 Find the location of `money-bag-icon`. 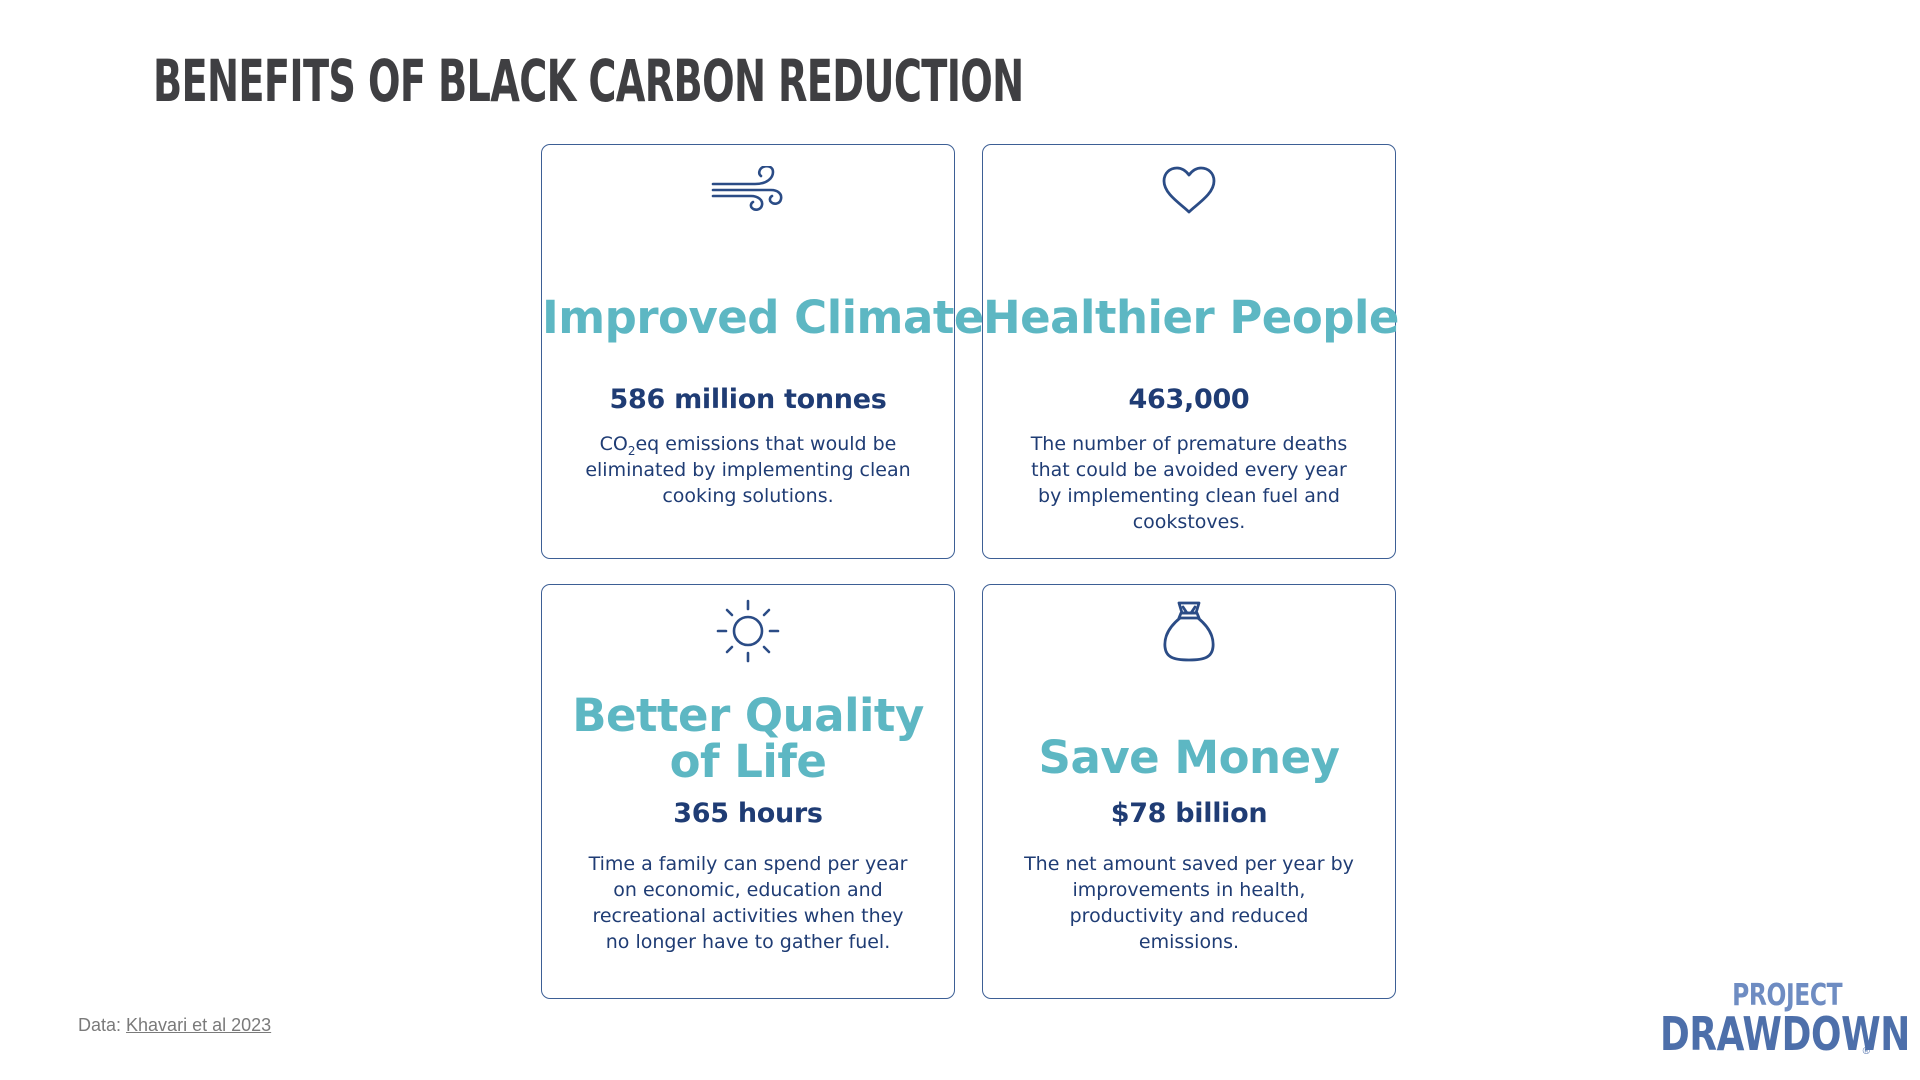

money-bag-icon is located at coordinates (1189, 631).